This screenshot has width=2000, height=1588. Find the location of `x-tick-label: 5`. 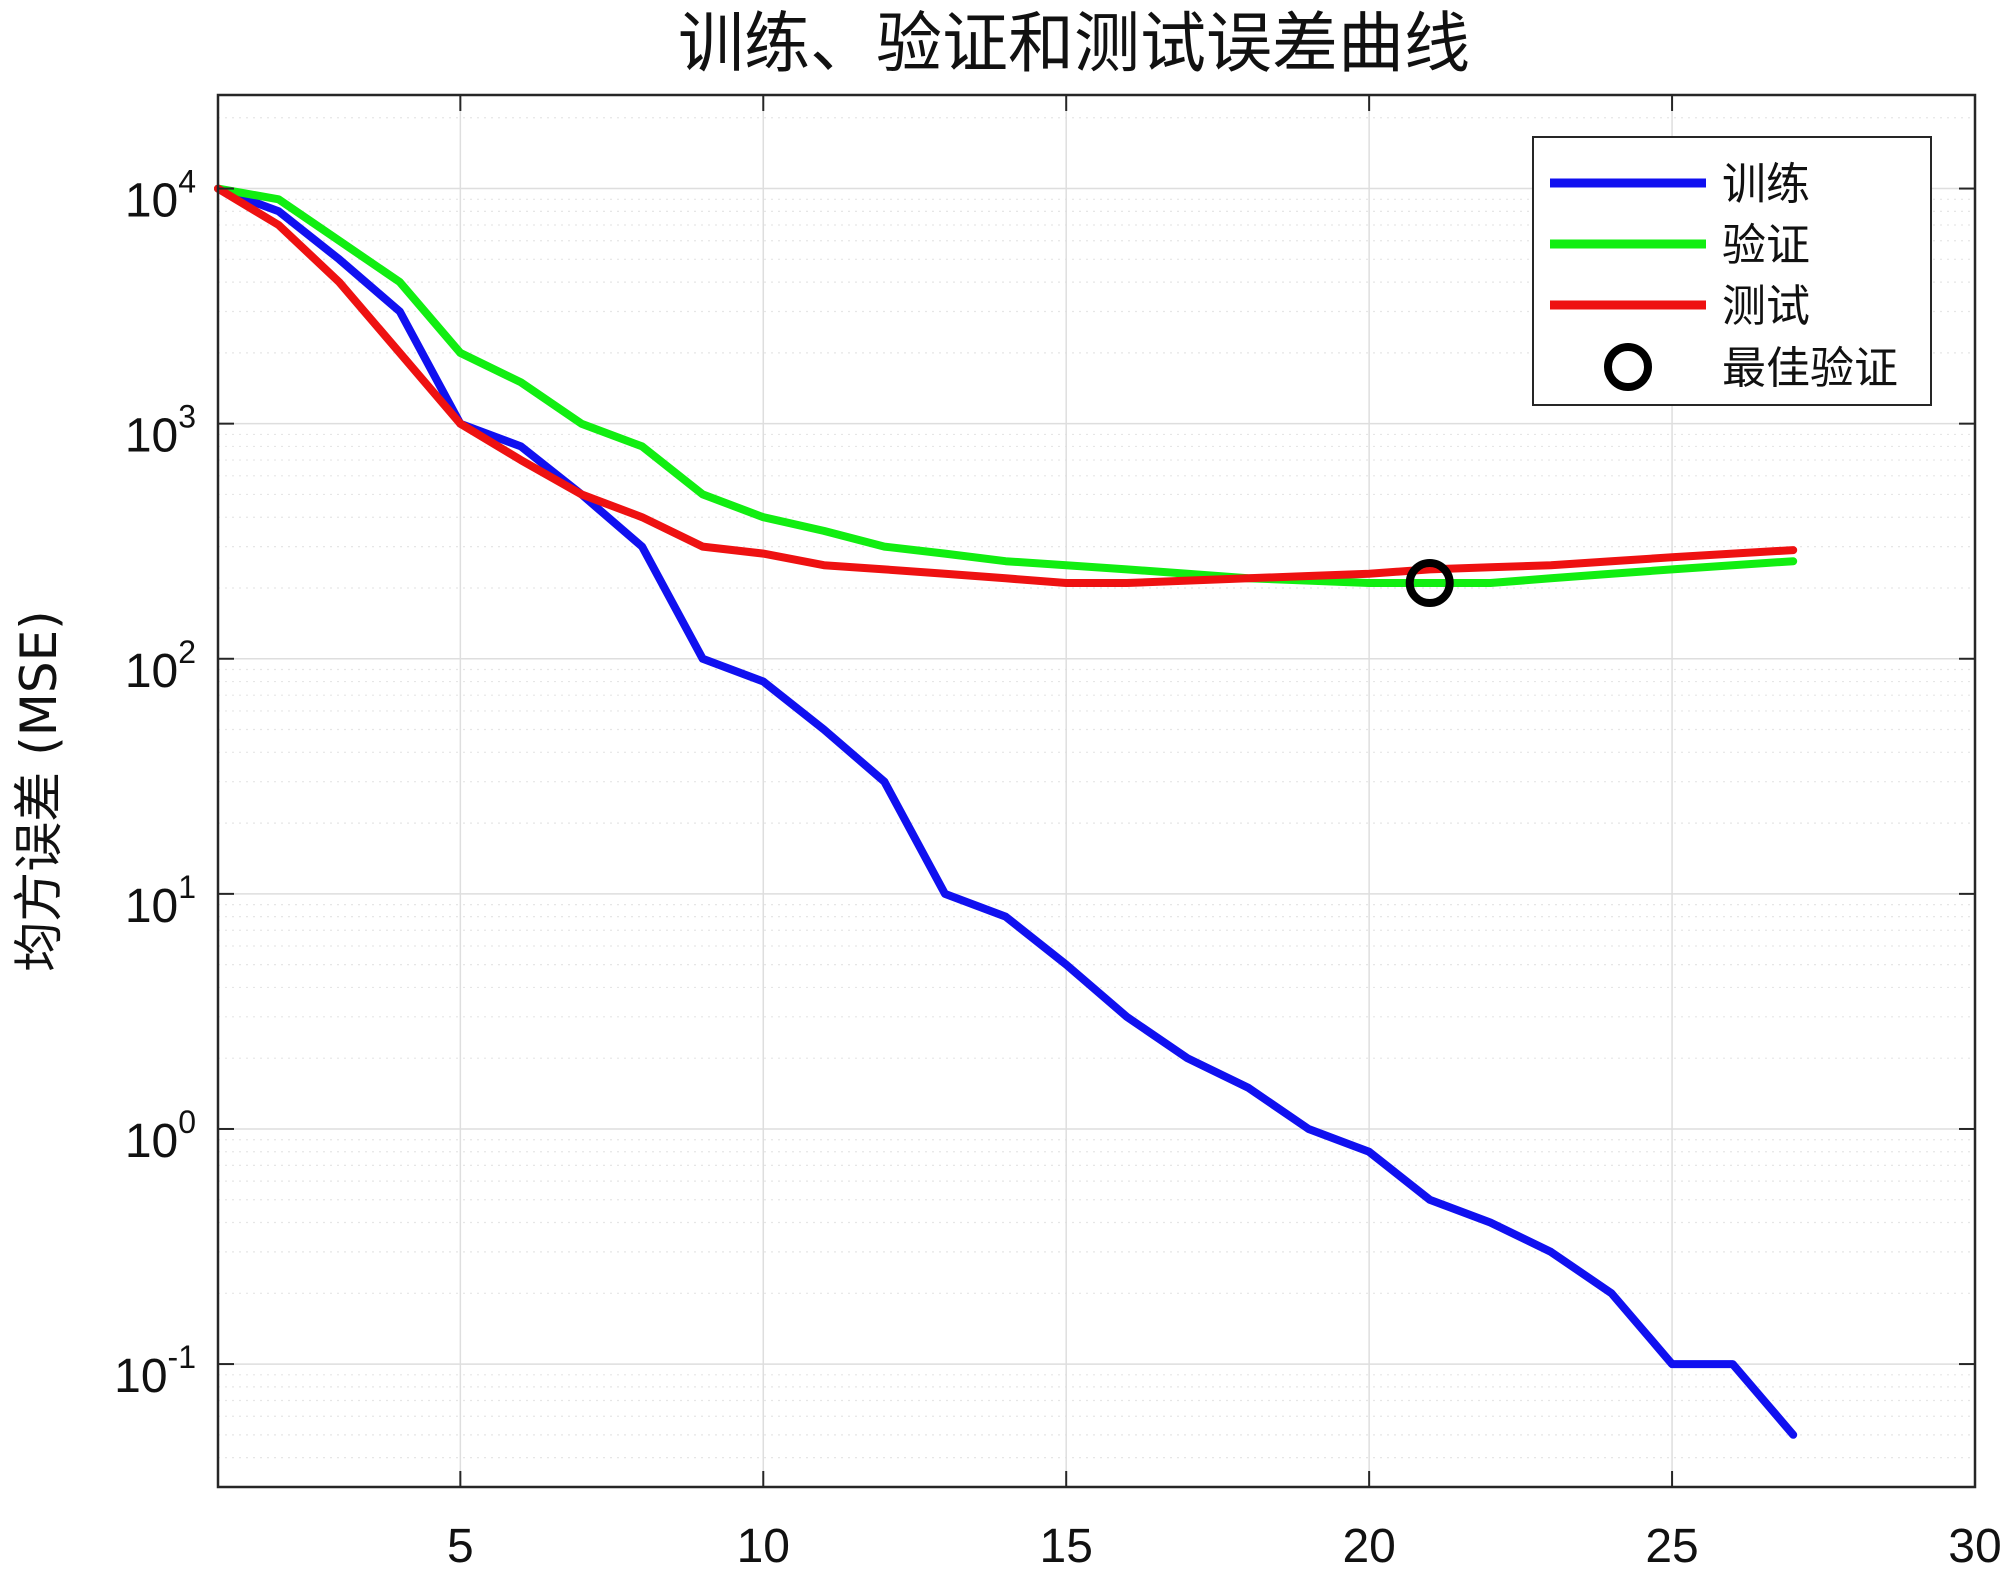

x-tick-label: 5 is located at coordinates (460, 1546).